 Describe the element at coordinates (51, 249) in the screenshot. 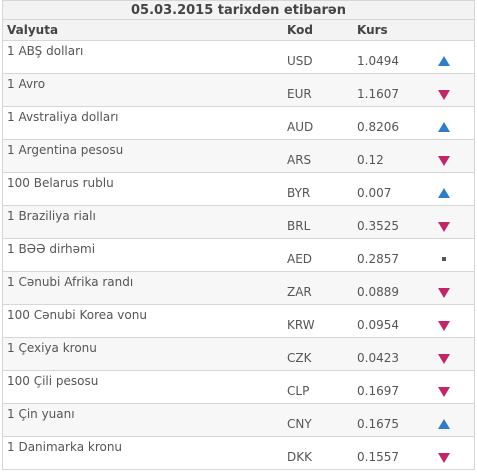

I see `currency-name: 1 BƏƏ dirhəmi` at that location.